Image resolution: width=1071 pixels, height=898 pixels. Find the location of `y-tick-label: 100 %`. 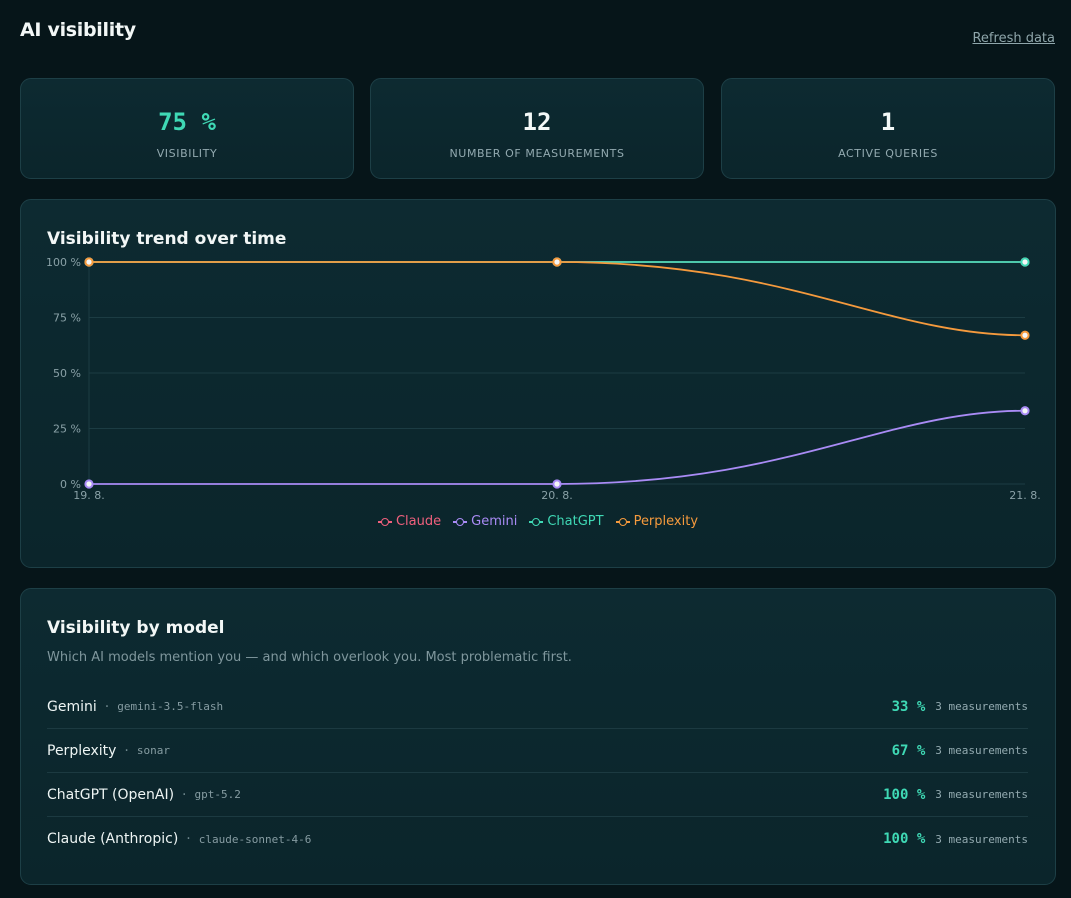

y-tick-label: 100 % is located at coordinates (63, 262).